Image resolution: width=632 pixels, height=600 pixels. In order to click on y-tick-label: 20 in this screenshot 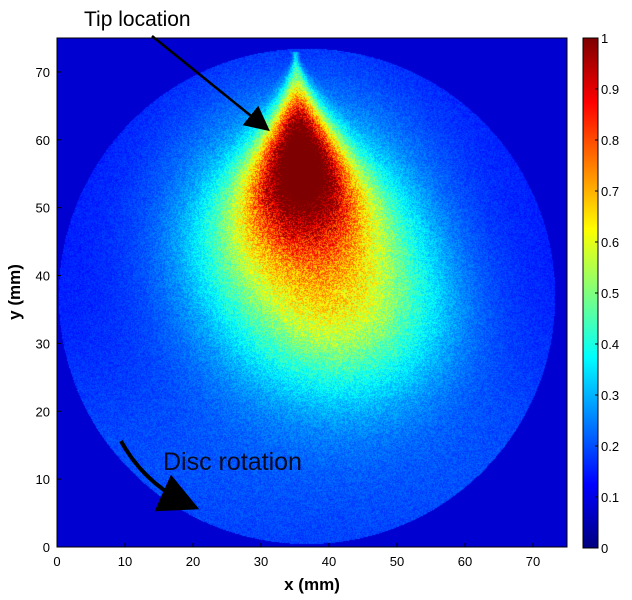, I will do `click(43, 411)`.